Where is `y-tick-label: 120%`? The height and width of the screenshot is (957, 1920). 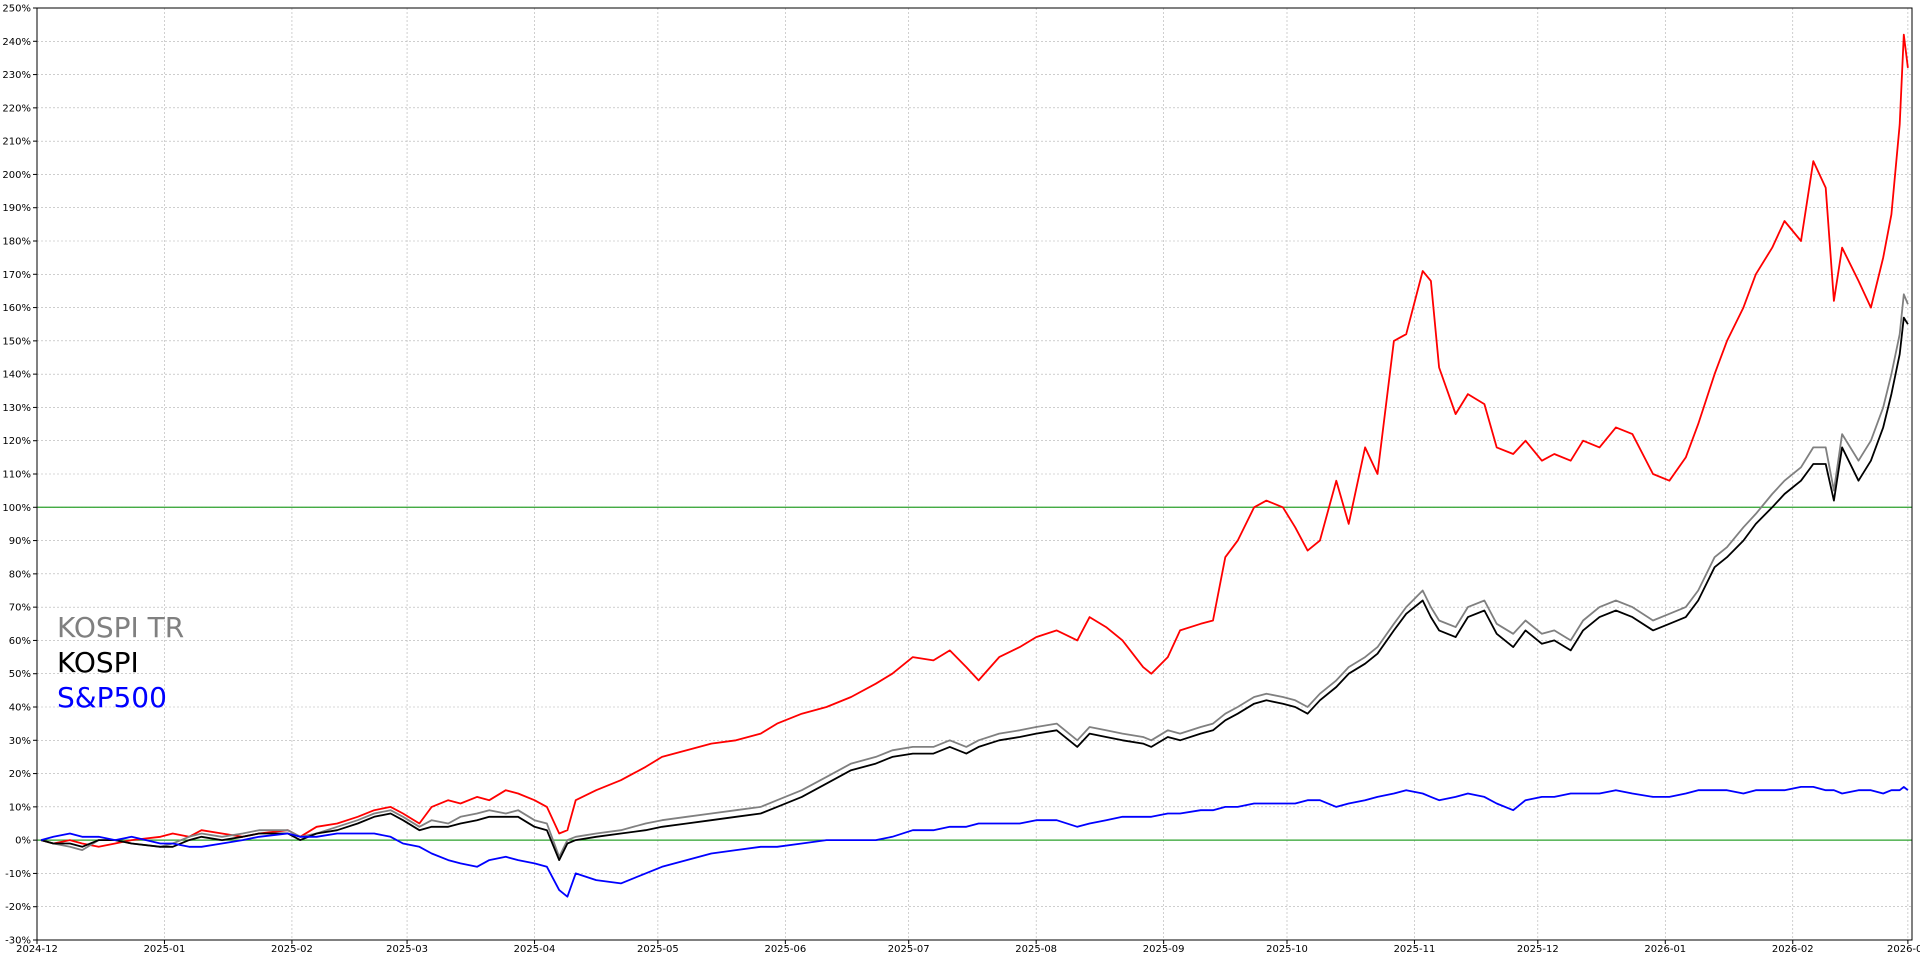
y-tick-label: 120% is located at coordinates (16, 441).